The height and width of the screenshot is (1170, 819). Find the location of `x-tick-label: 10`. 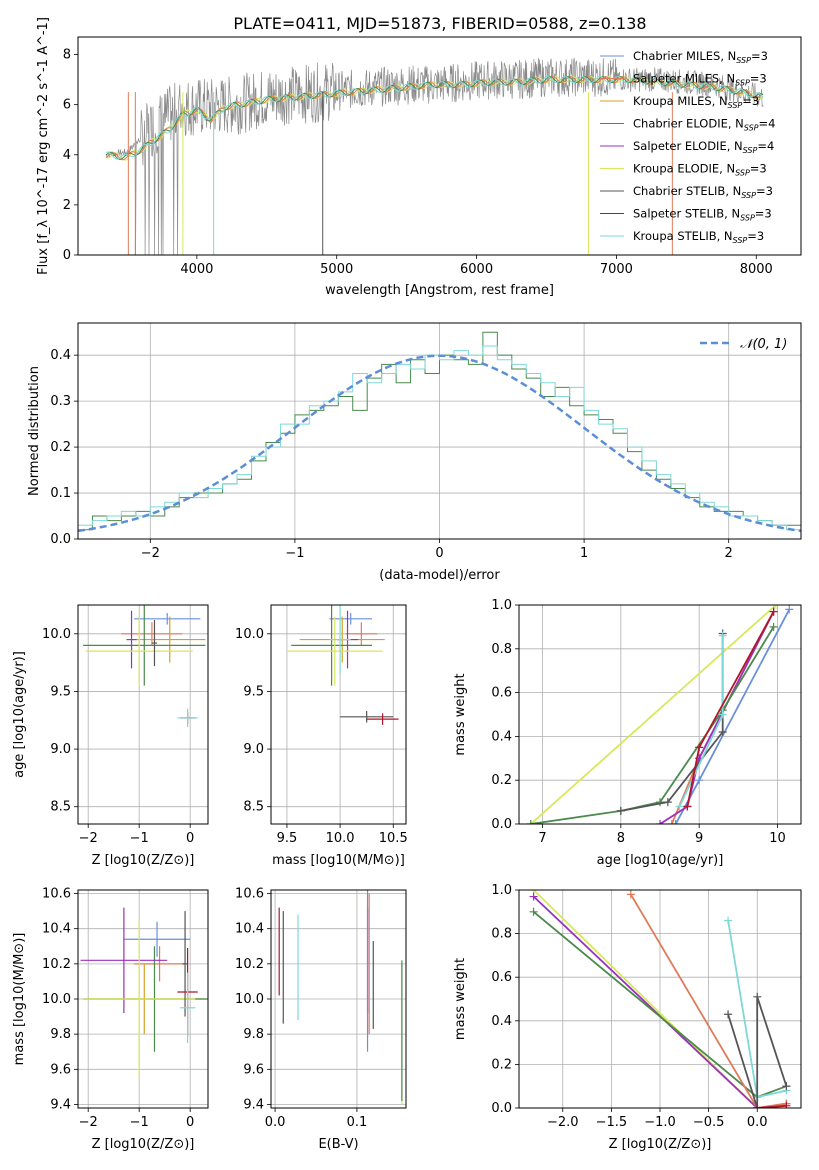

x-tick-label: 10 is located at coordinates (777, 838).